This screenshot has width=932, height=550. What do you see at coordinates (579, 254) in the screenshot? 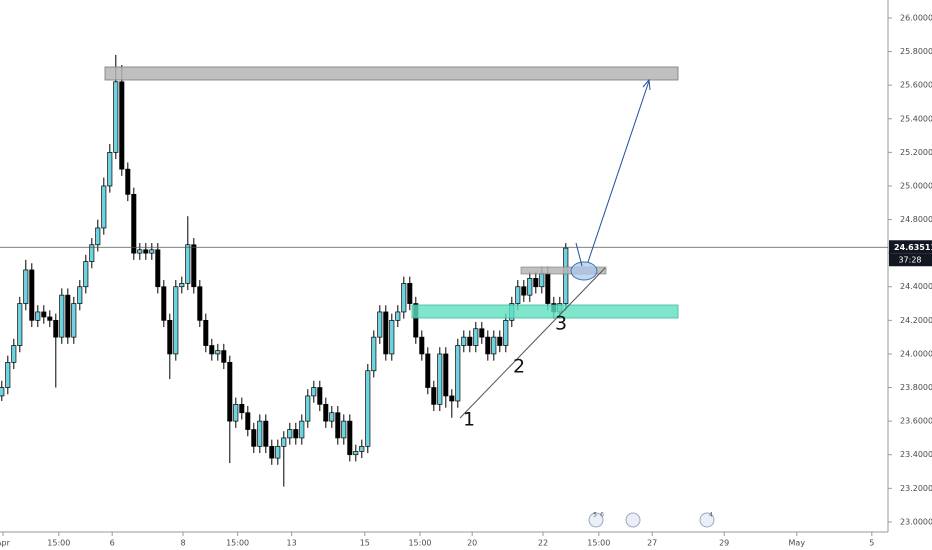
I see `arrow-small` at bounding box center [579, 254].